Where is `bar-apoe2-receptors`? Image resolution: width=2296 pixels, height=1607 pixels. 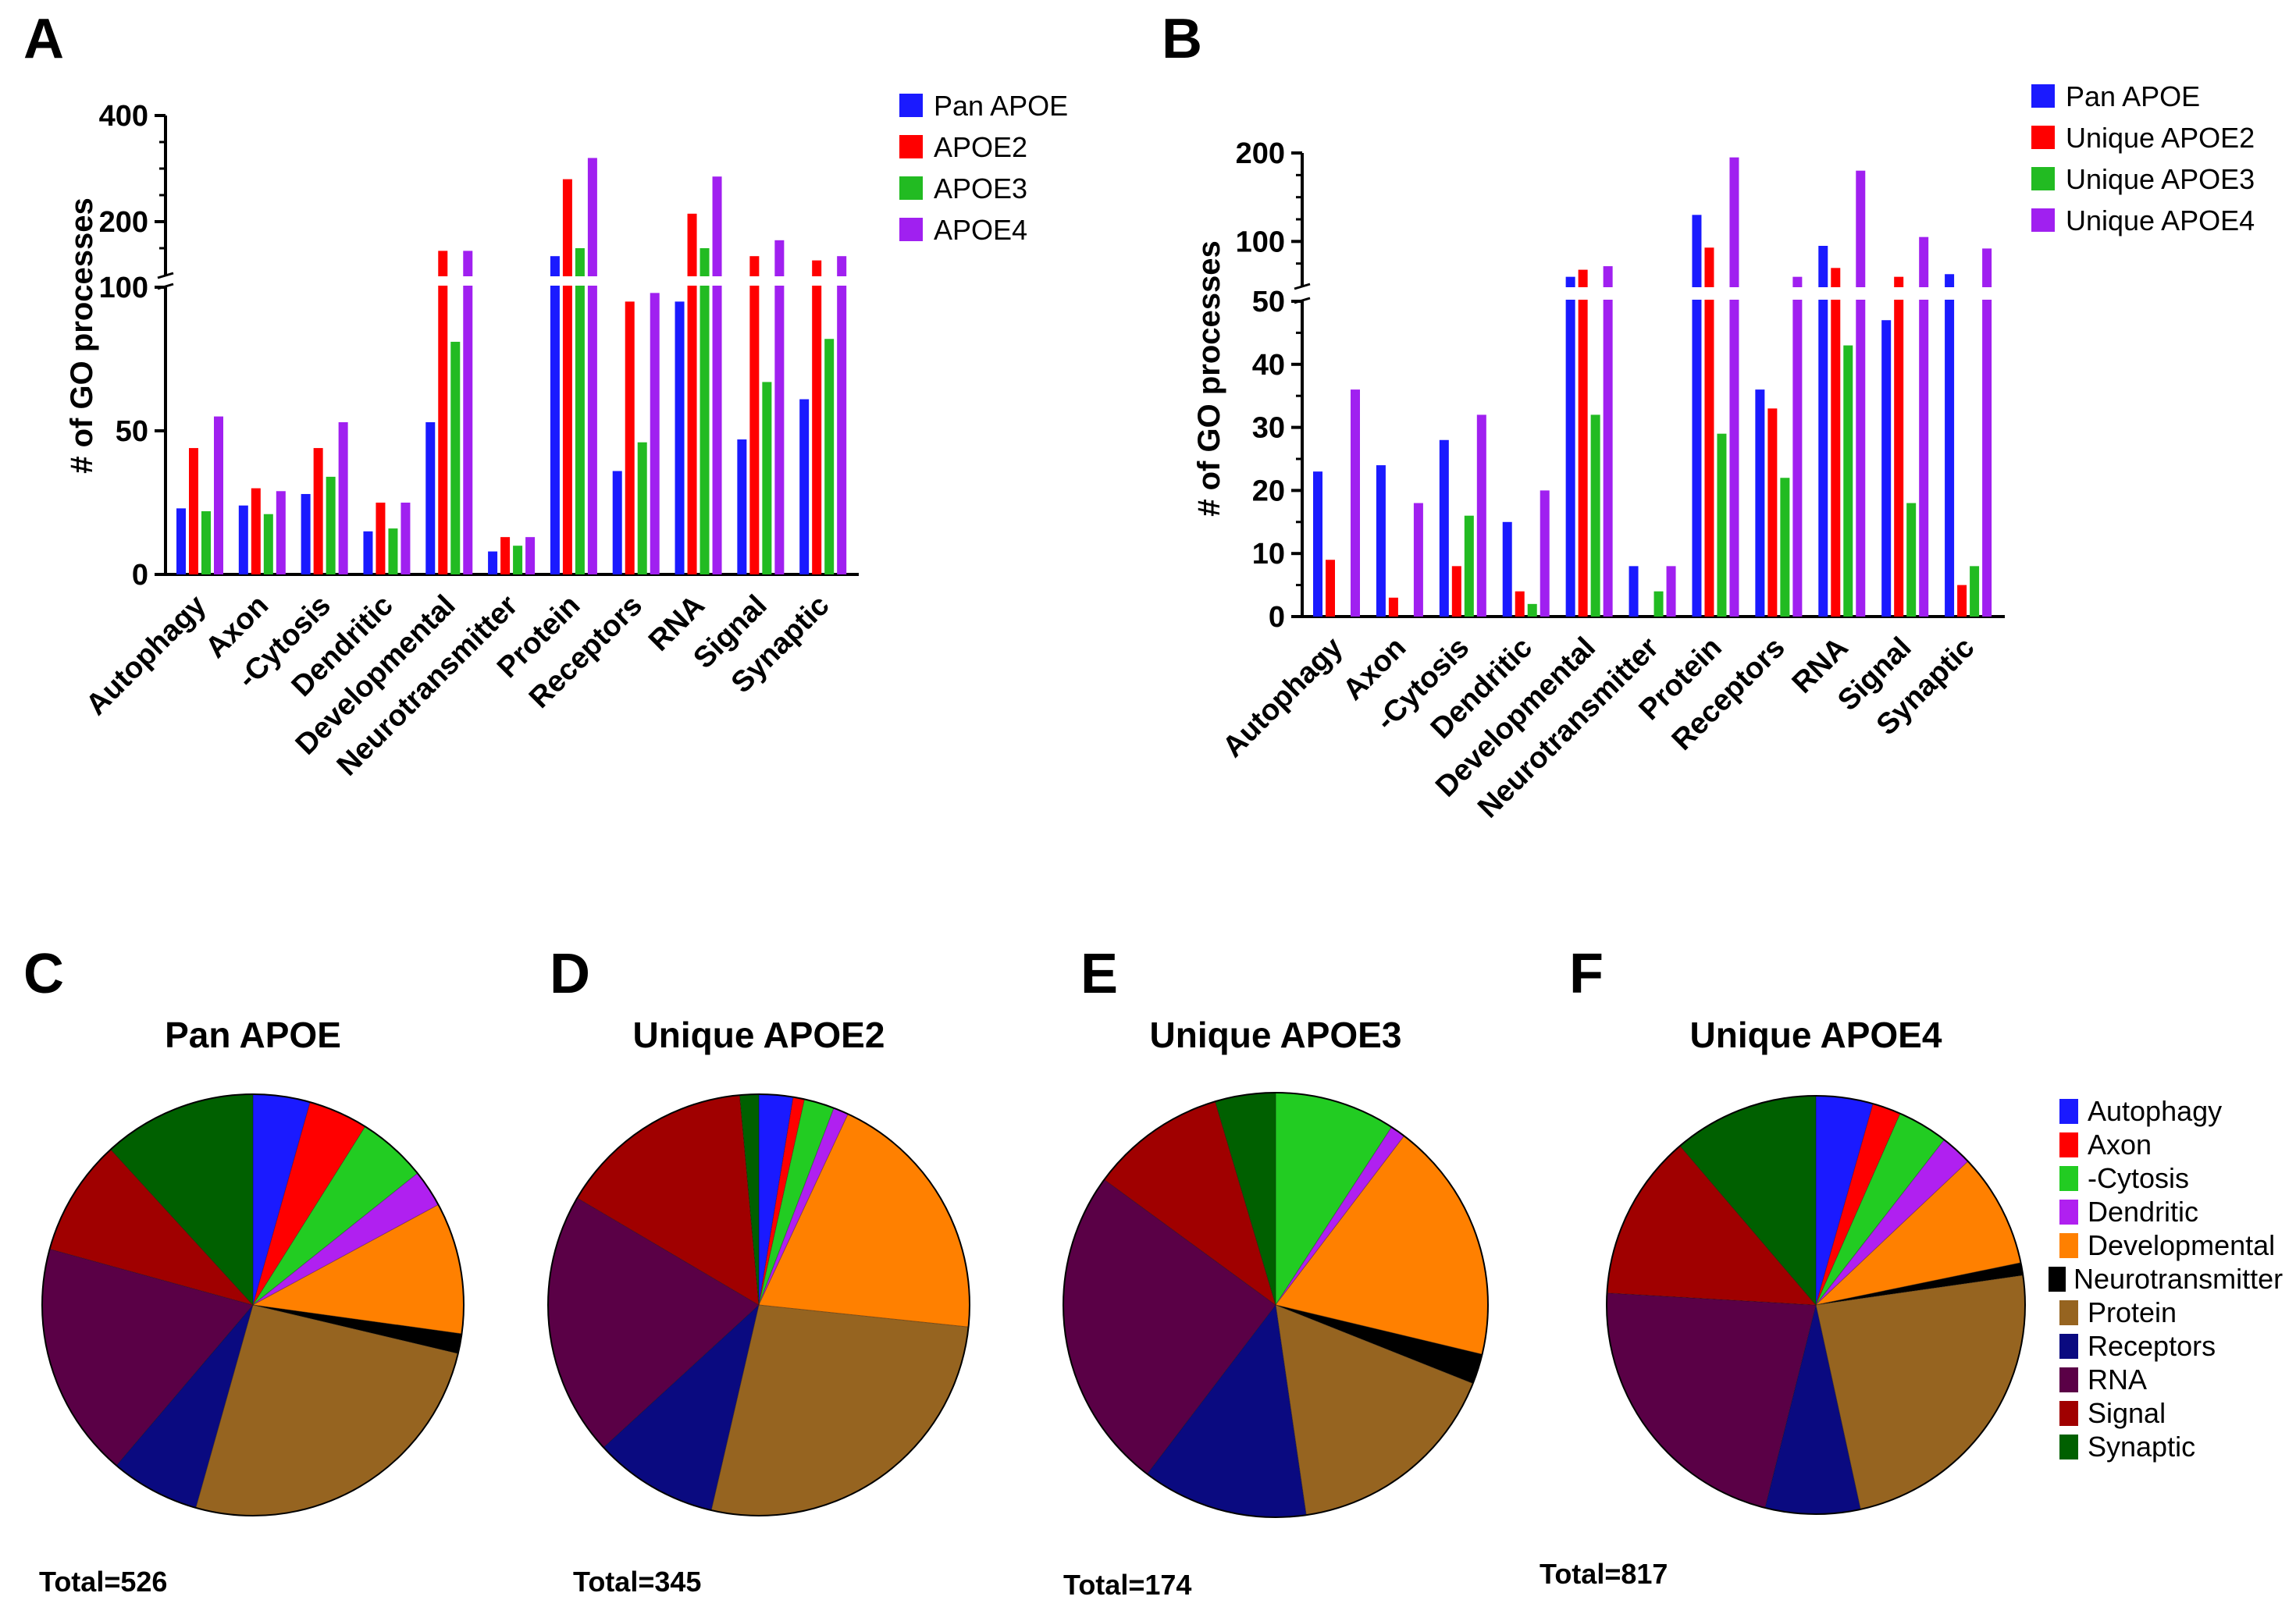 bar-apoe2-receptors is located at coordinates (630, 437).